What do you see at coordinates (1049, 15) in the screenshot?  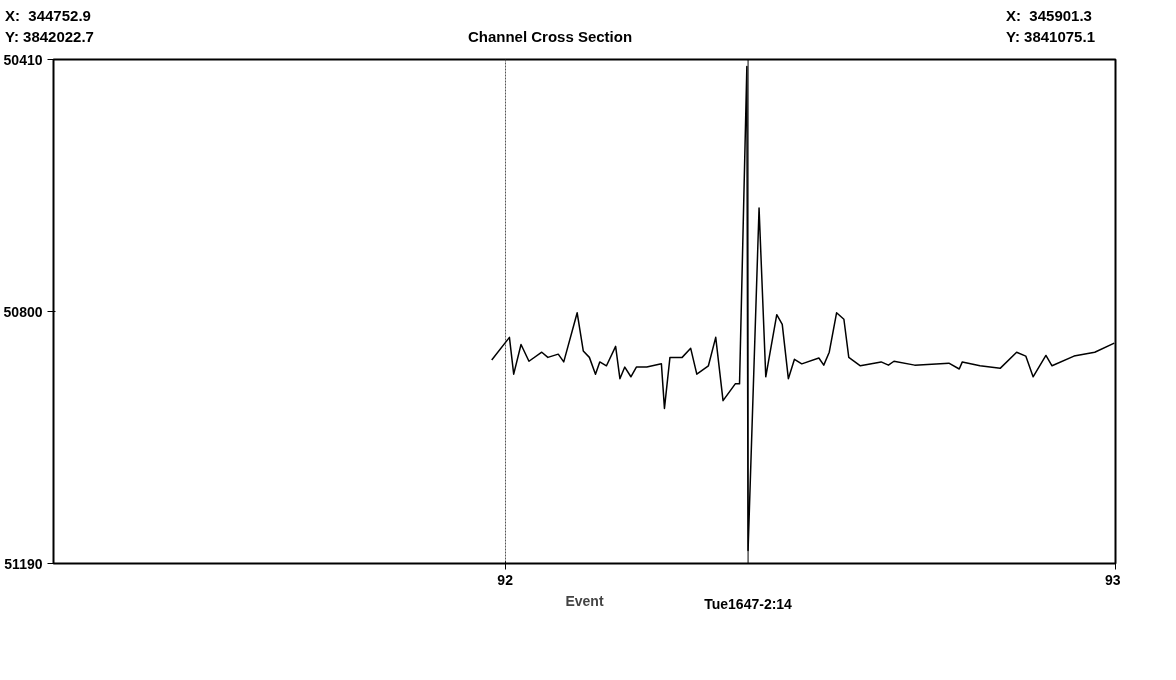 I see `text: X: 345901.3` at bounding box center [1049, 15].